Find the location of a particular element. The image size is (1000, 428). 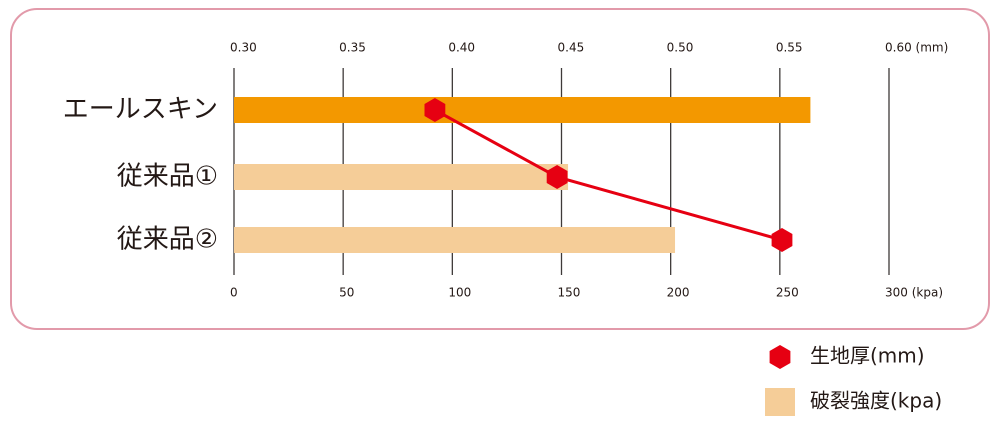

x-tick-label: 200 is located at coordinates (678, 293).